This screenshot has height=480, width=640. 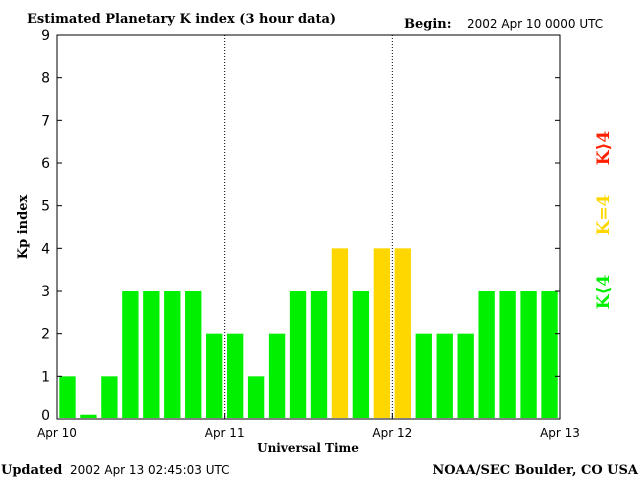 I want to click on begin-label: Begin:, so click(x=428, y=24).